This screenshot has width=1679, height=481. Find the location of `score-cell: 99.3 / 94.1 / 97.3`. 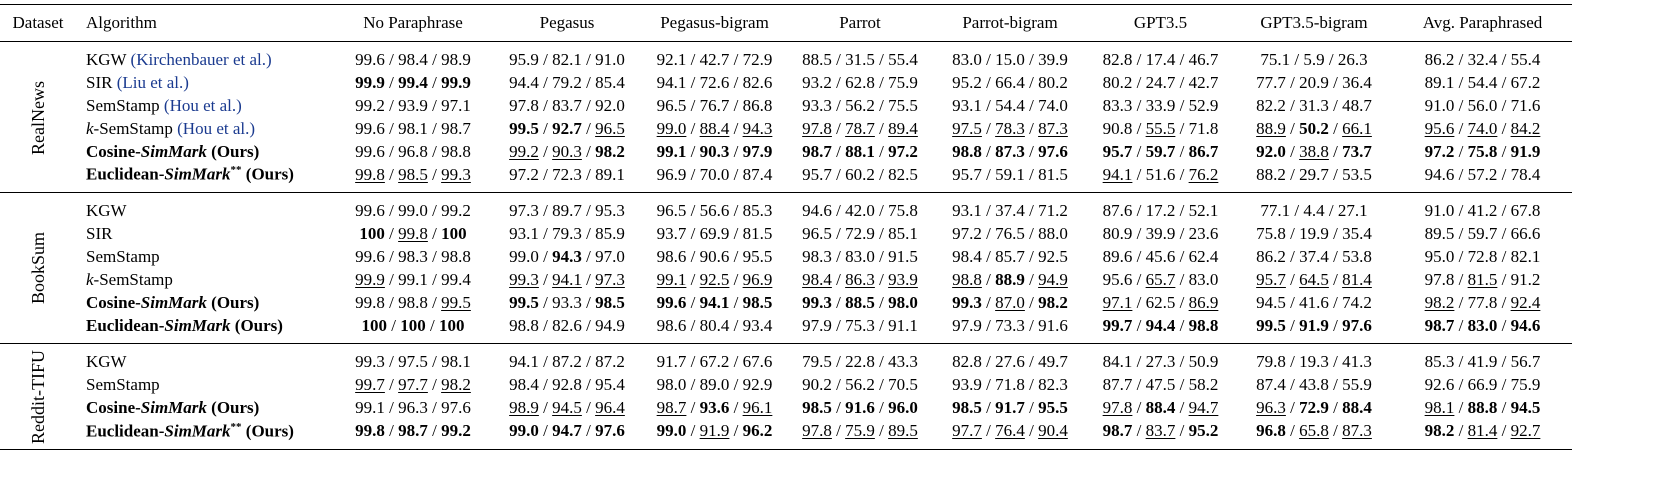

score-cell: 99.3 / 94.1 / 97.3 is located at coordinates (567, 279).